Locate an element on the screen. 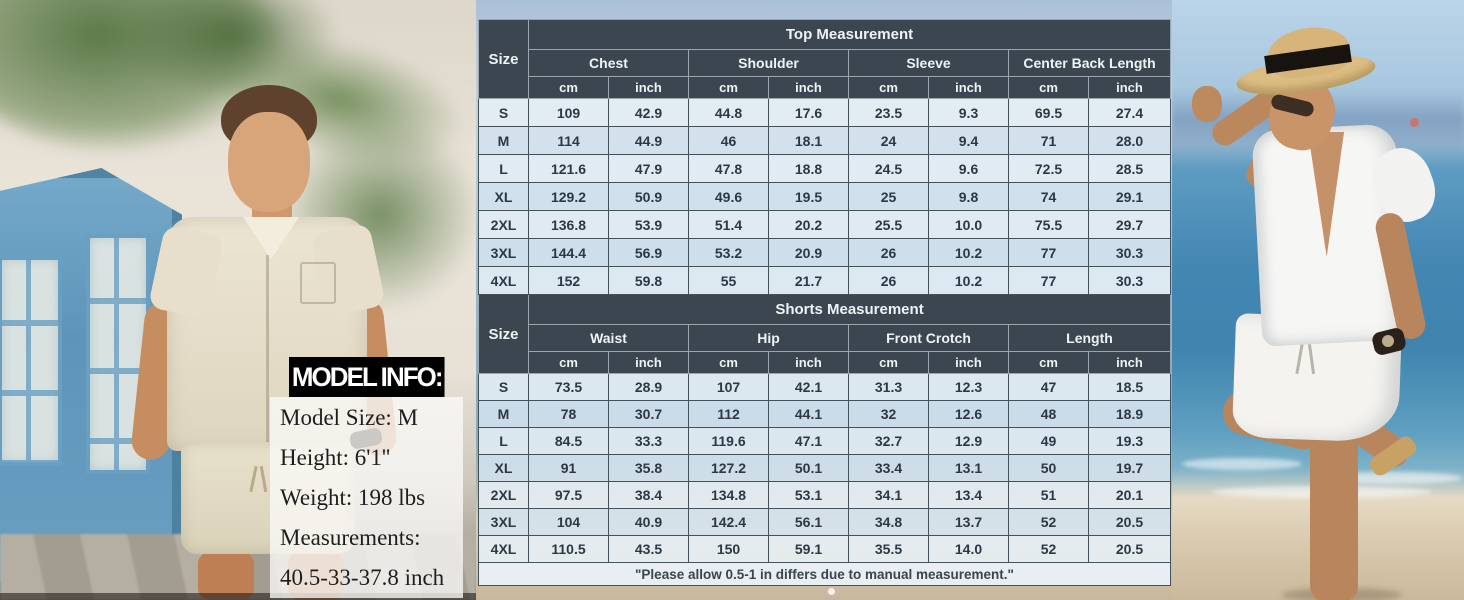 This screenshot has height=600, width=1464. column-group-header: Center Back Length is located at coordinates (1089, 63).